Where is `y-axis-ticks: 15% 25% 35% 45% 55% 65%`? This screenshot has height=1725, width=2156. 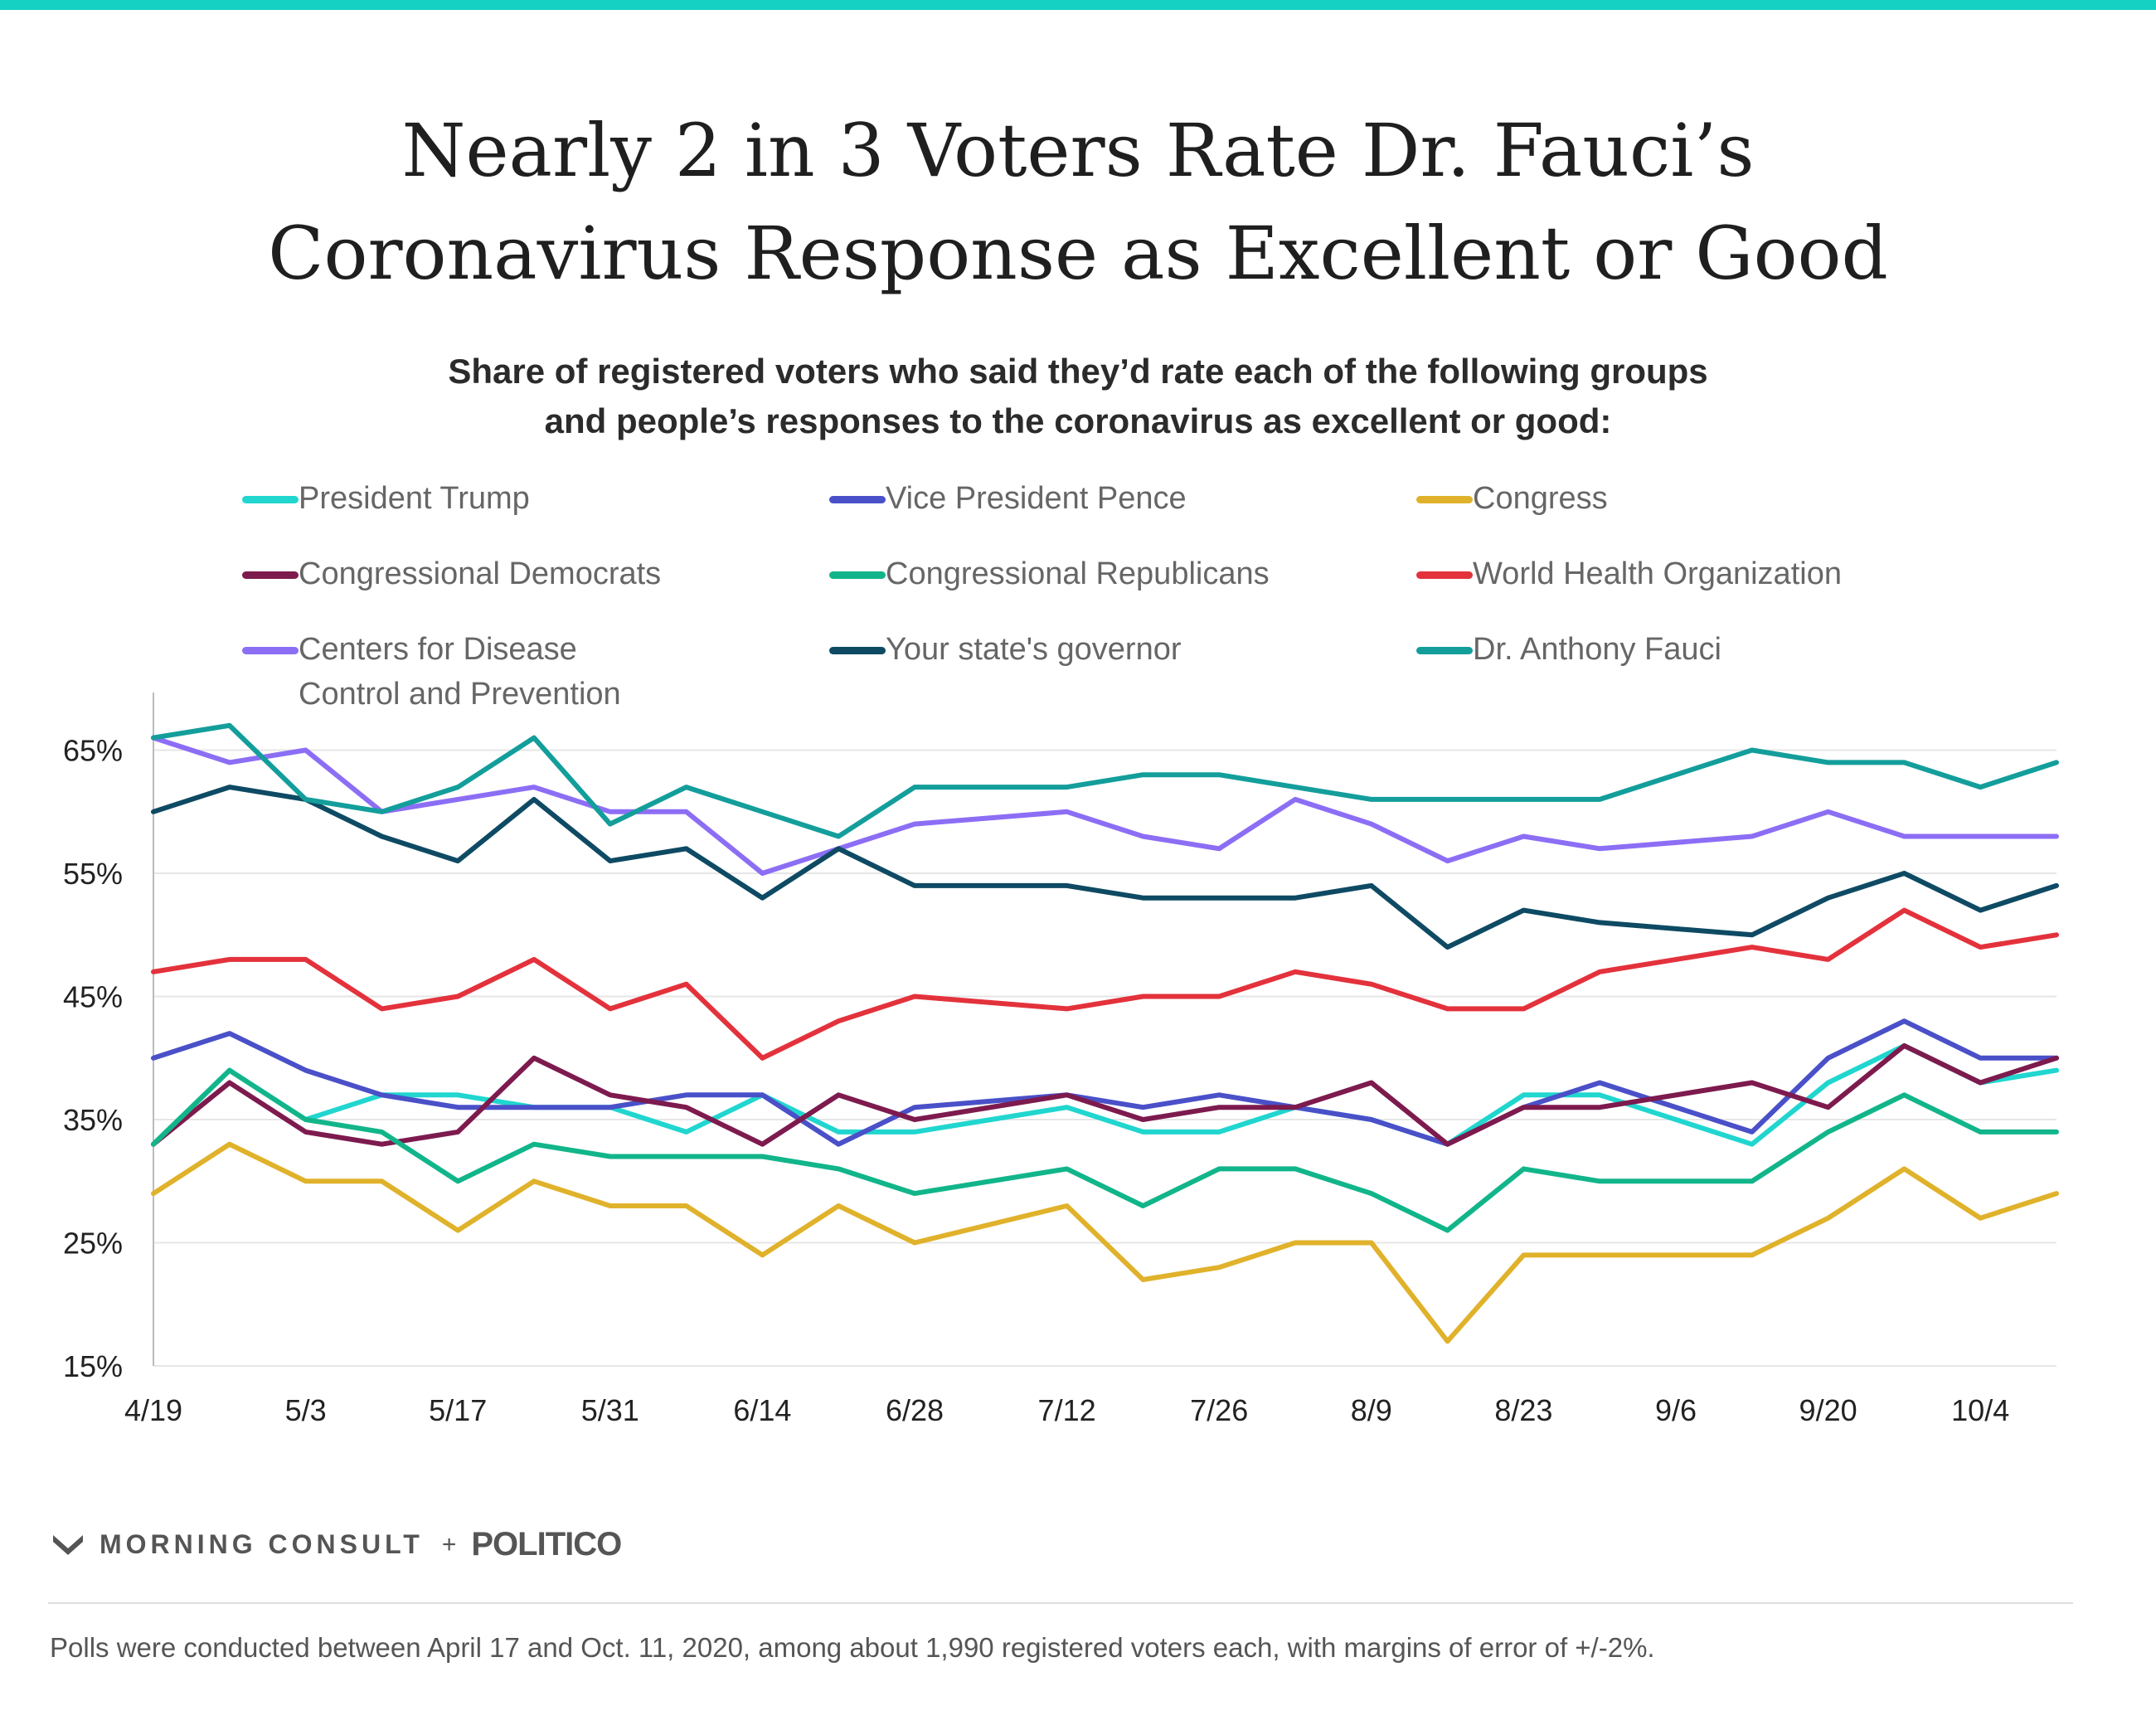 y-axis-ticks: 15% 25% 35% 45% 55% 65% is located at coordinates (93, 1059).